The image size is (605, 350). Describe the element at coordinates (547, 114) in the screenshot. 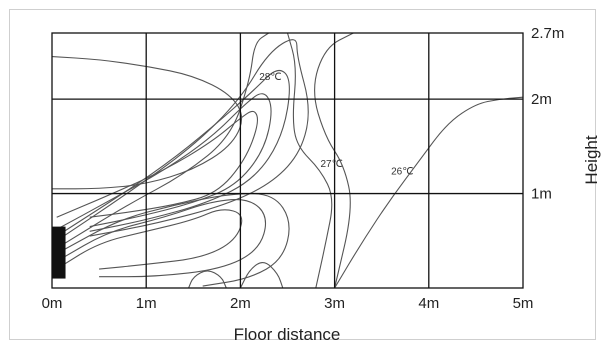

I see `y-tick-labels: 1m 2m 2.7m` at that location.